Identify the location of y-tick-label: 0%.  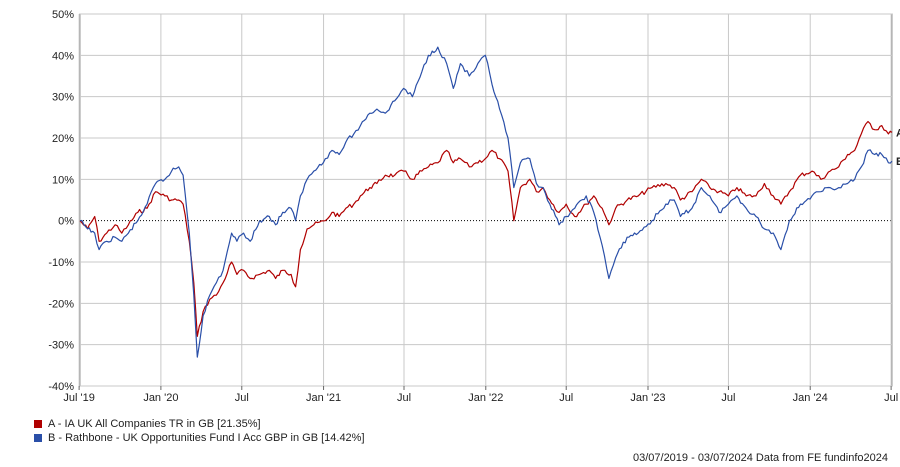
(66, 222).